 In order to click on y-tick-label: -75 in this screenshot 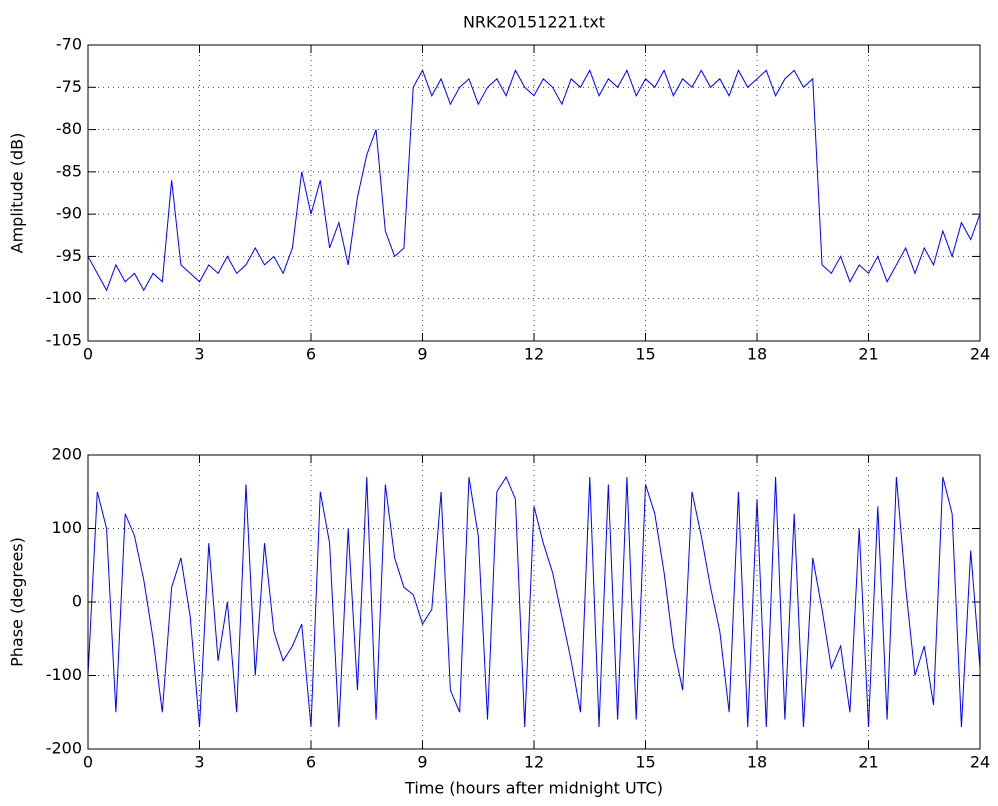, I will do `click(69, 86)`.